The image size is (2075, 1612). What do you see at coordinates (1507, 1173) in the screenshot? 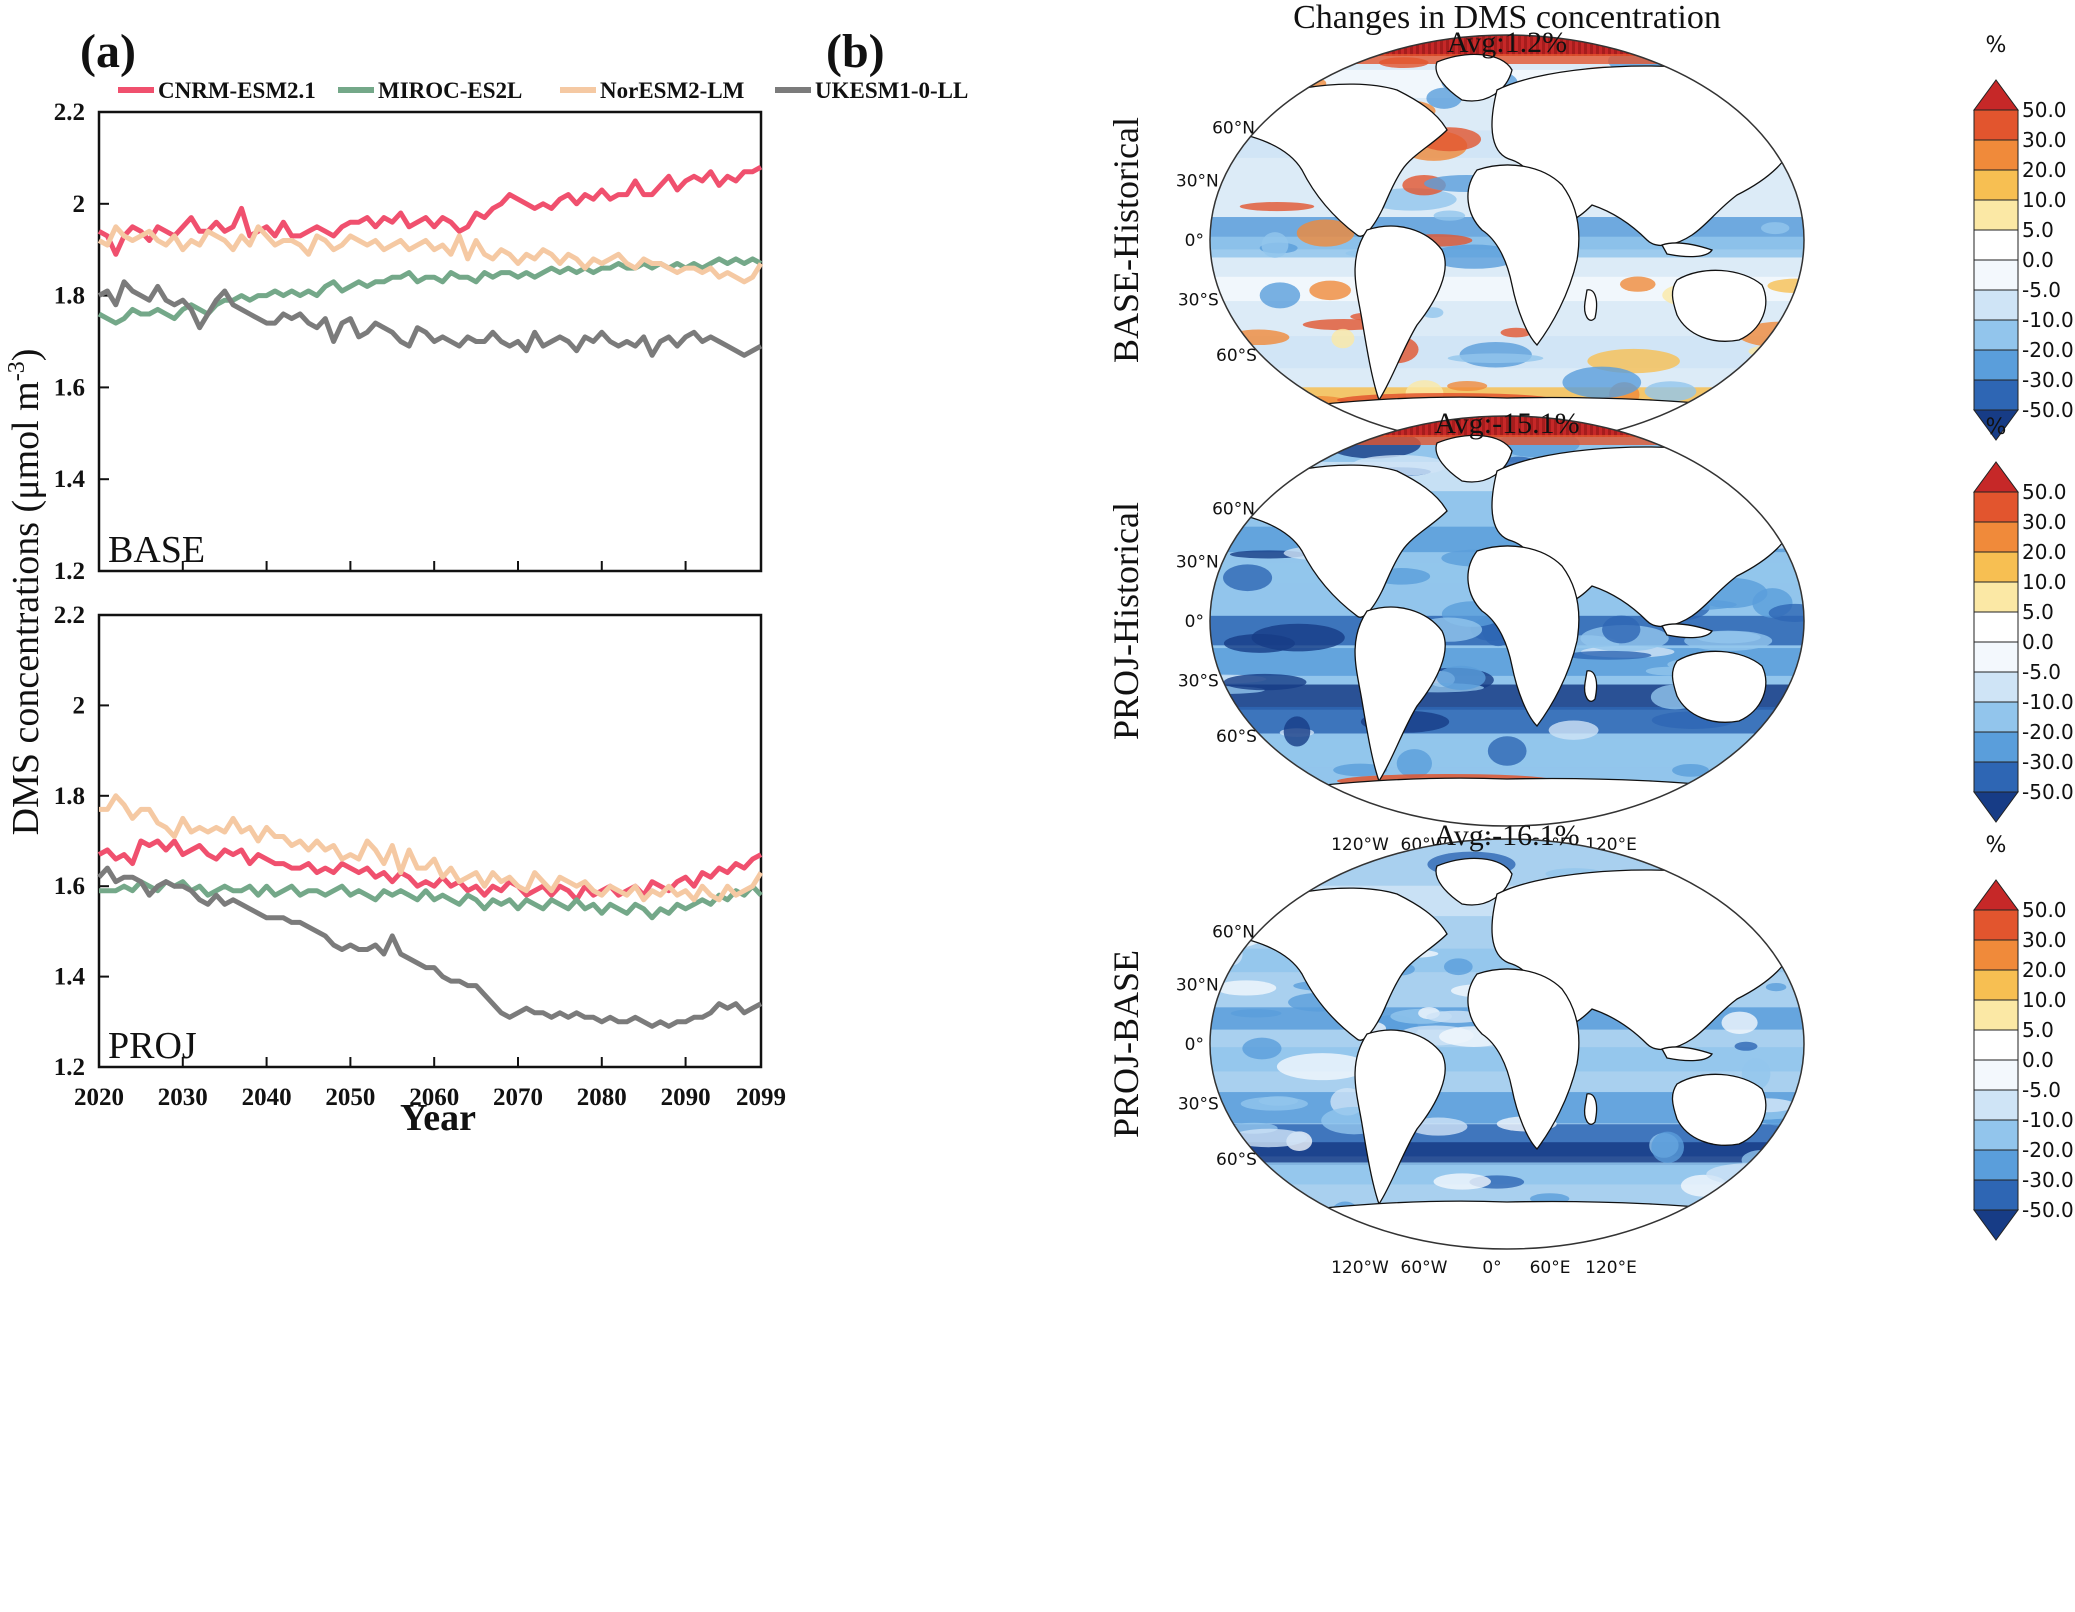
I see `value-band` at bounding box center [1507, 1173].